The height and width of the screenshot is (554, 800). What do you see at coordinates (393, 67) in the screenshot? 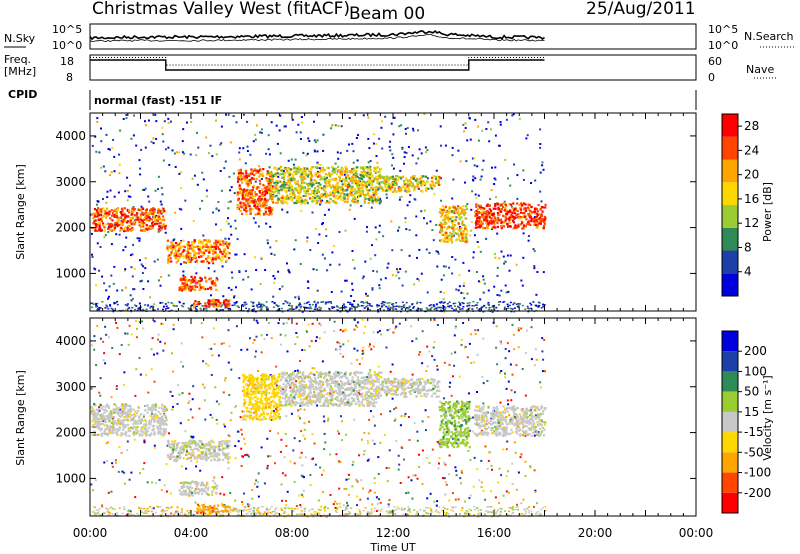
I see `freq-frame` at bounding box center [393, 67].